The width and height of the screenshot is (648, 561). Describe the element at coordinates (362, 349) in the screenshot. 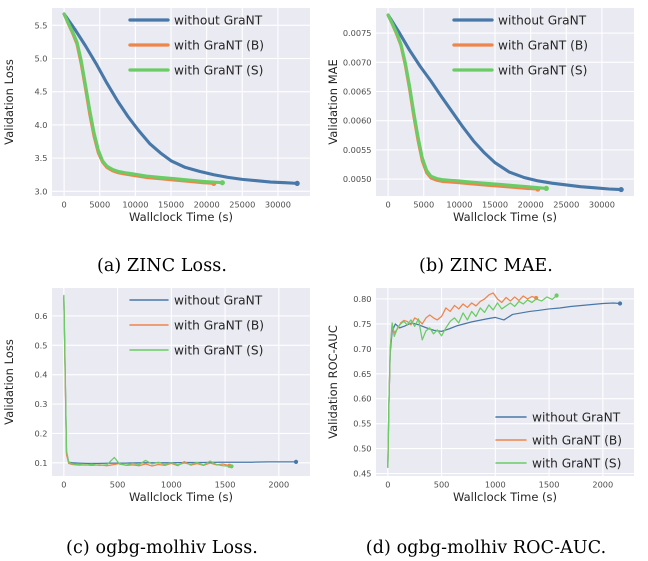

I see `y-axis-tick-label: 0.70` at that location.